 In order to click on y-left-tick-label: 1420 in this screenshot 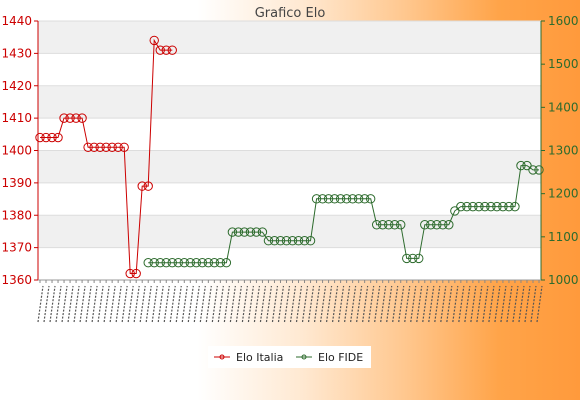, I will do `click(16, 86)`.